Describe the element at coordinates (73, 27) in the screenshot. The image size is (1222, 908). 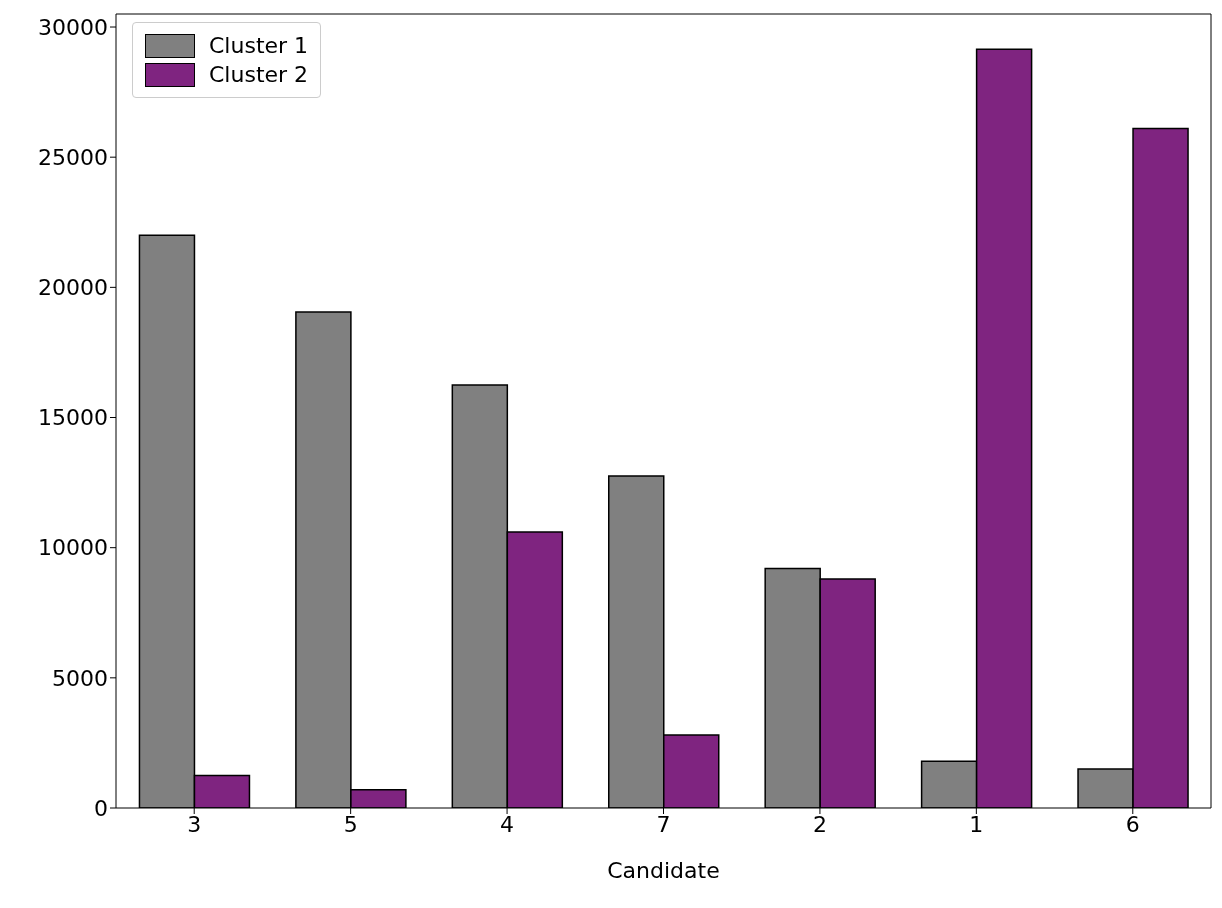
I see `y-tick-label: 30000` at that location.